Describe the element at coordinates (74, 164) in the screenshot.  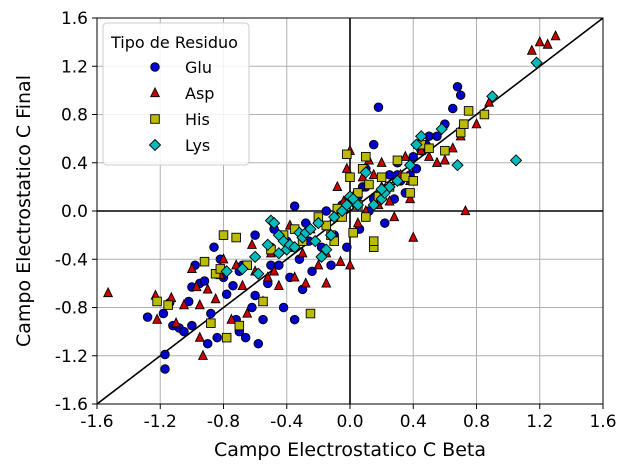
I see `y-tick-label: 0.4` at that location.